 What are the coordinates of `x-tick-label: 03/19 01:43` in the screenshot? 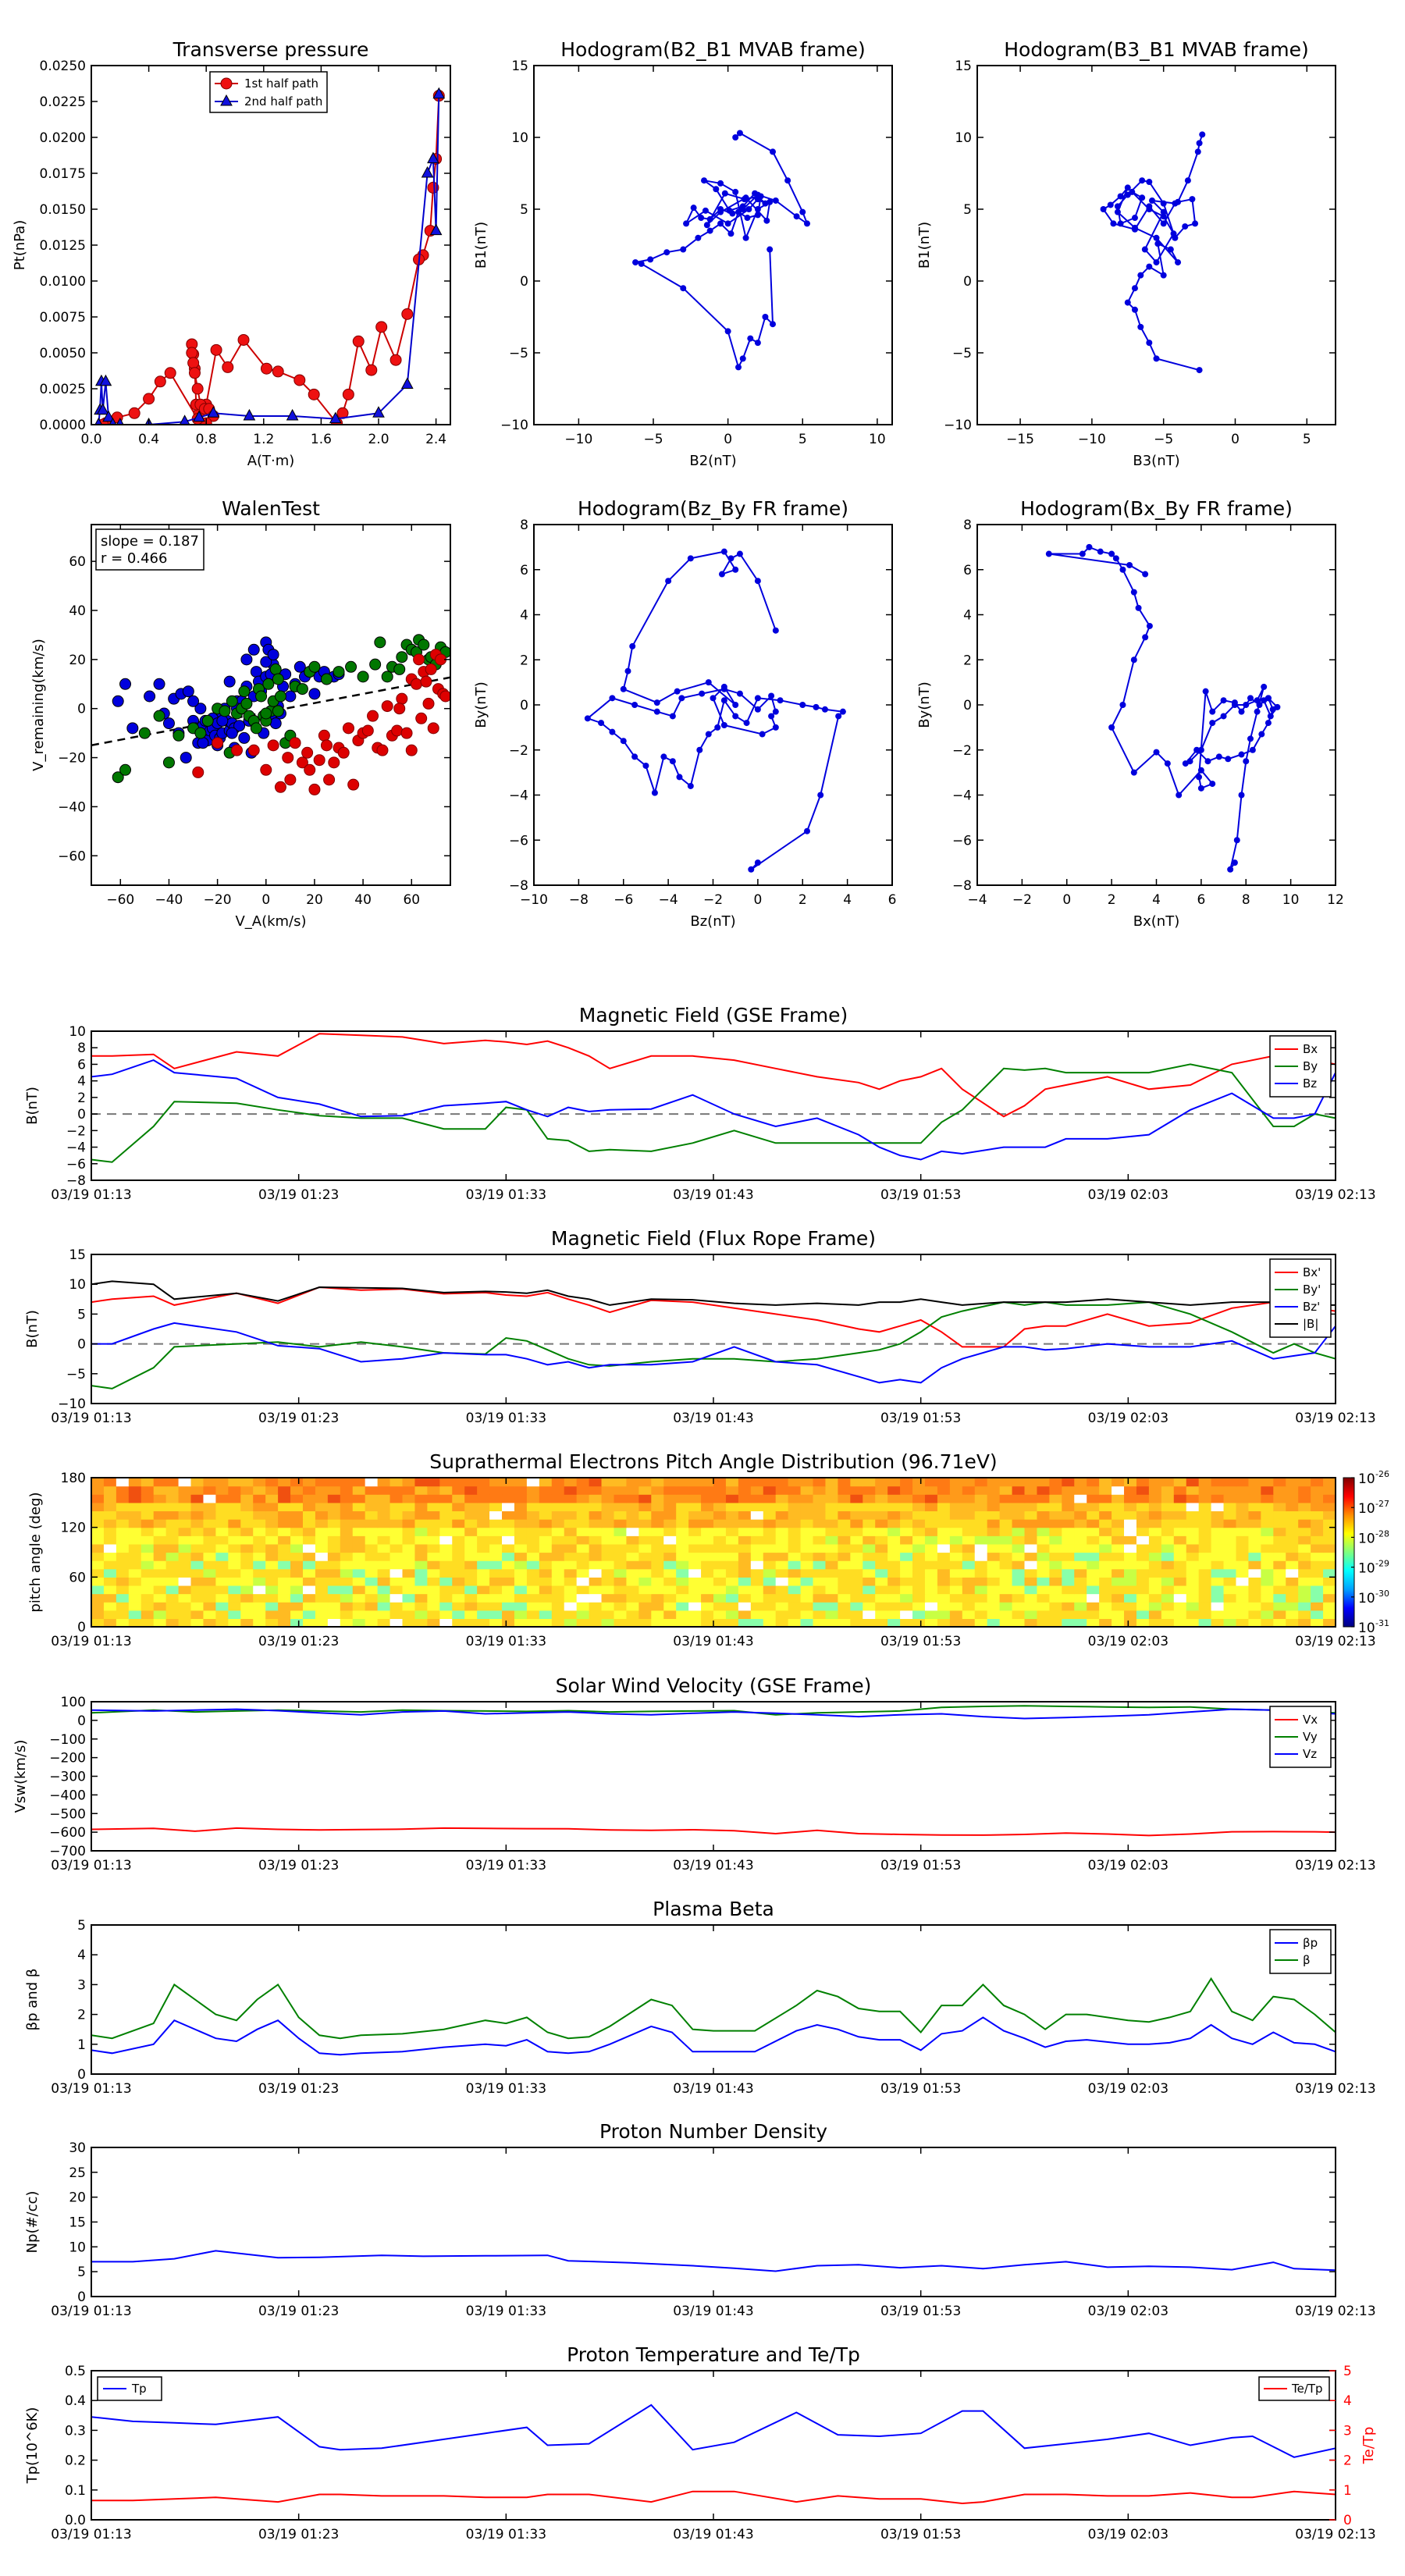 It's located at (713, 1641).